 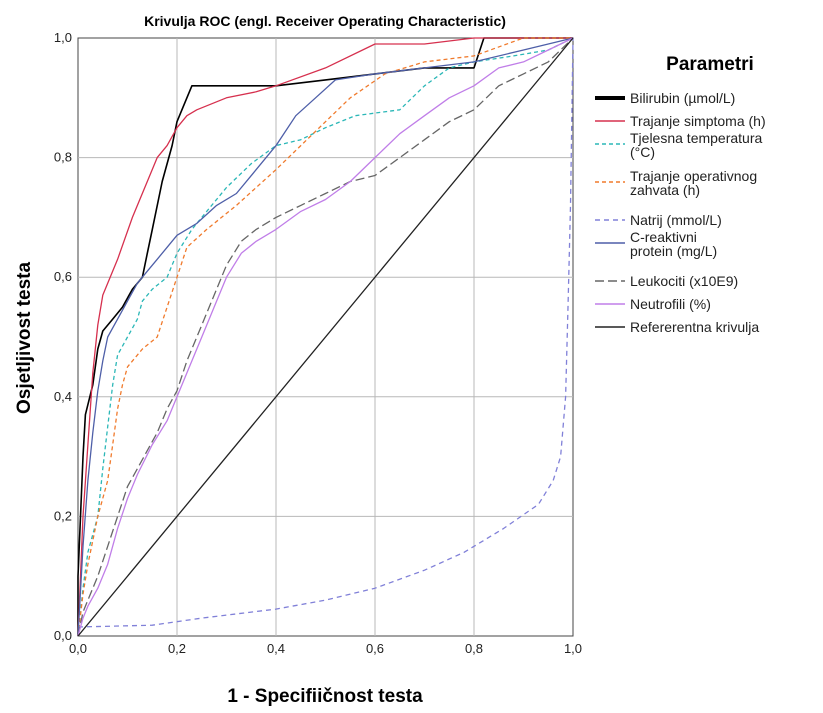 I want to click on legend-label-8: Neutrofili (%), so click(x=670, y=304).